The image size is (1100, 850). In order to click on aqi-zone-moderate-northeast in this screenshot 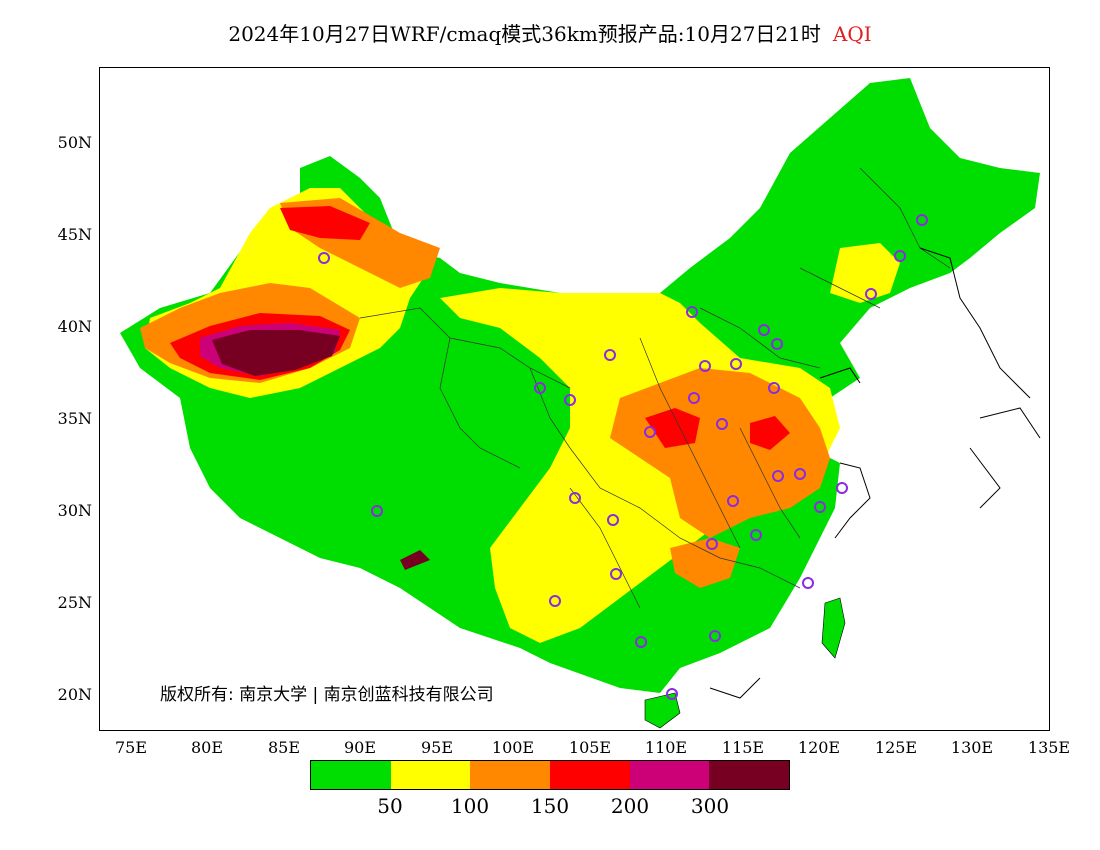, I will do `click(865, 273)`.